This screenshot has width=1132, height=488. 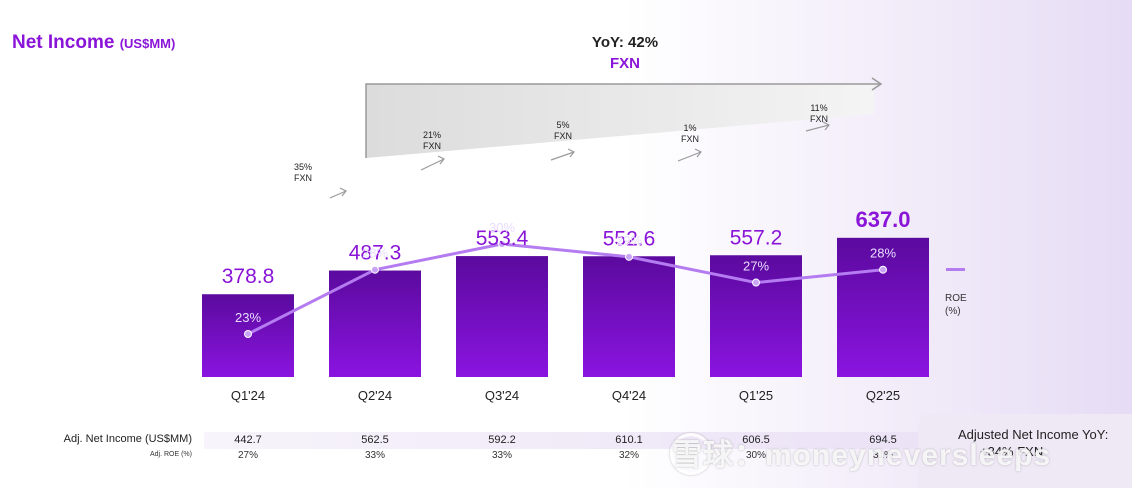 I want to click on roe-line, so click(x=565, y=289).